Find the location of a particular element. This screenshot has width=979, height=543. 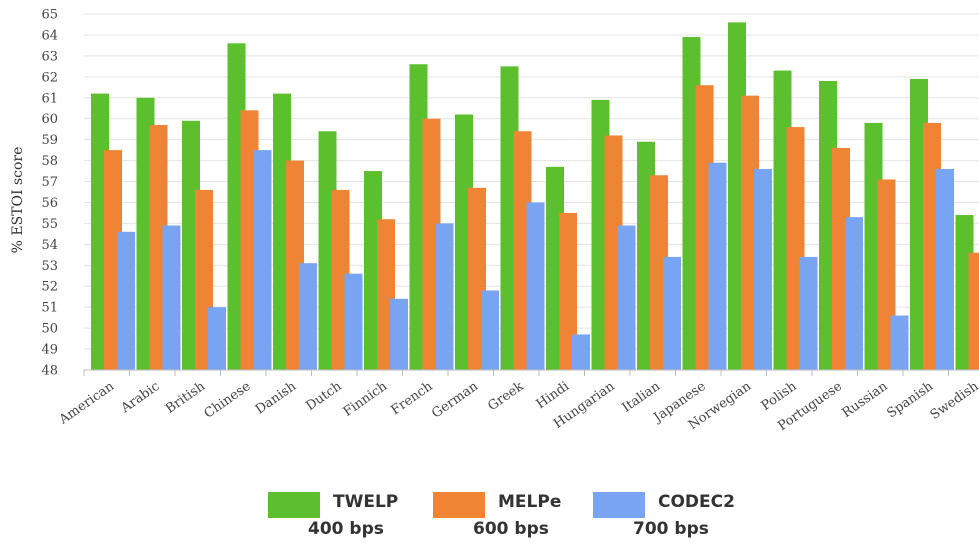

y-tick-label: 55 is located at coordinates (49, 224).